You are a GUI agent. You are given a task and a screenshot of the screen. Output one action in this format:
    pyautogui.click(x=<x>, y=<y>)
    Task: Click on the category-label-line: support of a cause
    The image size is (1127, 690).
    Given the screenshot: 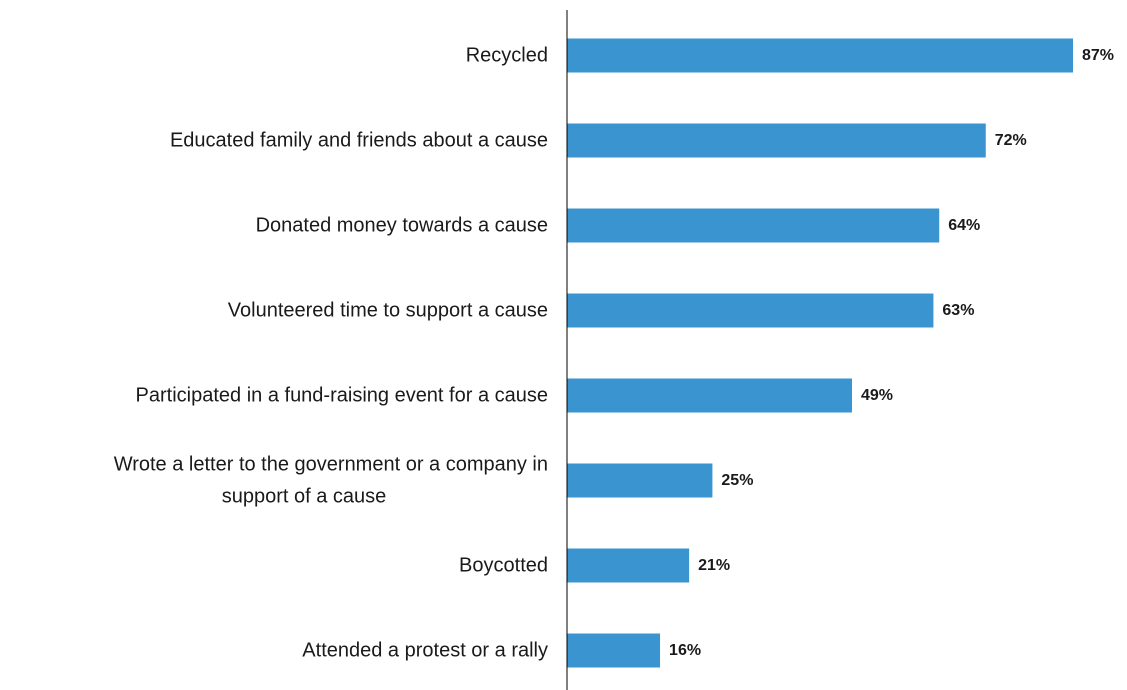 What is the action you would take?
    pyautogui.click(x=304, y=497)
    